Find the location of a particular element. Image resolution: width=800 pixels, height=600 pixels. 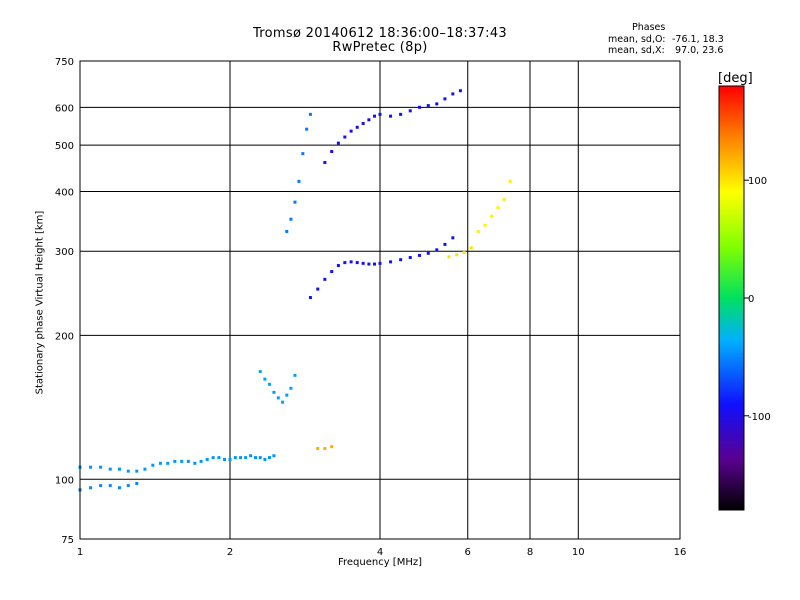

x-tick-label: 10 is located at coordinates (578, 552).